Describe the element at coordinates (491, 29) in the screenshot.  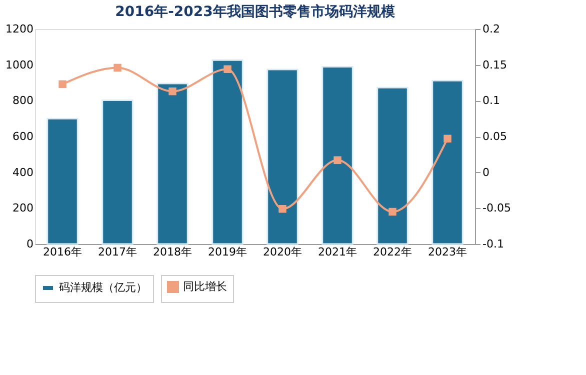
I see `y2-tick-label: 0.2` at that location.